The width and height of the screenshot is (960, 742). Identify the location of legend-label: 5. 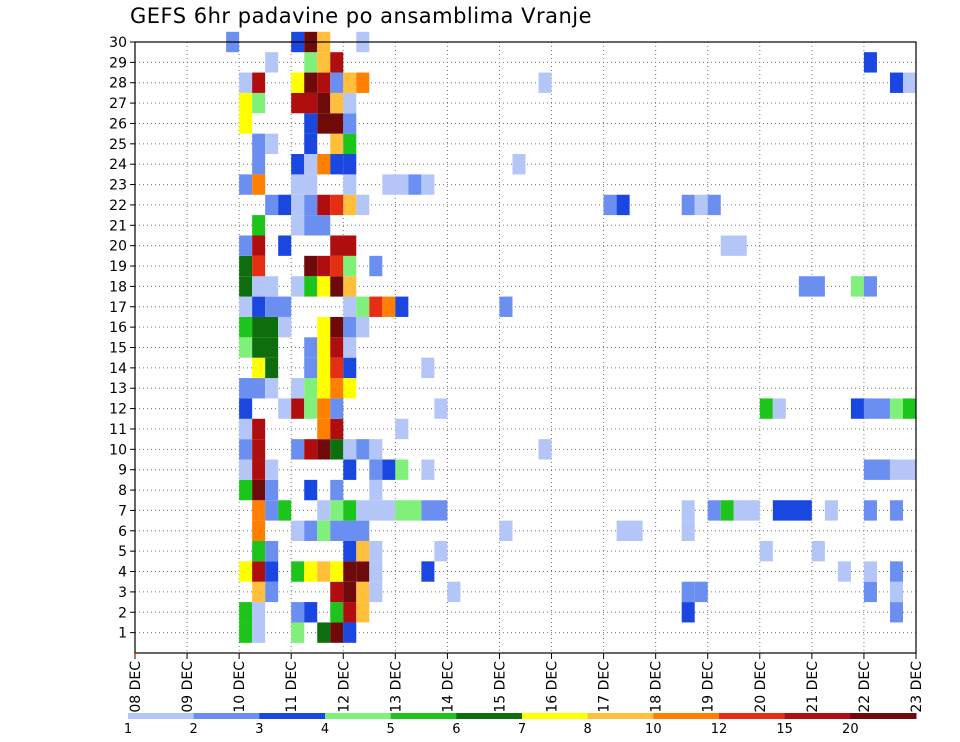
(391, 729).